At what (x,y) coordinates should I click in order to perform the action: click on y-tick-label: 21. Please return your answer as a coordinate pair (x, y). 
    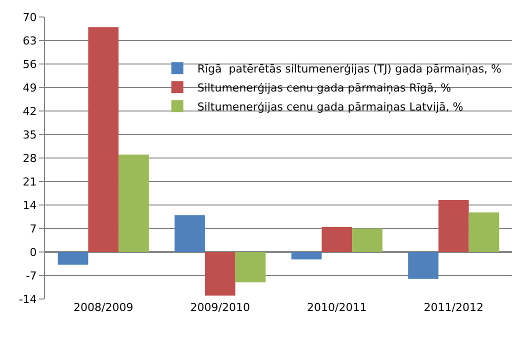
    Looking at the image, I should click on (29, 181).